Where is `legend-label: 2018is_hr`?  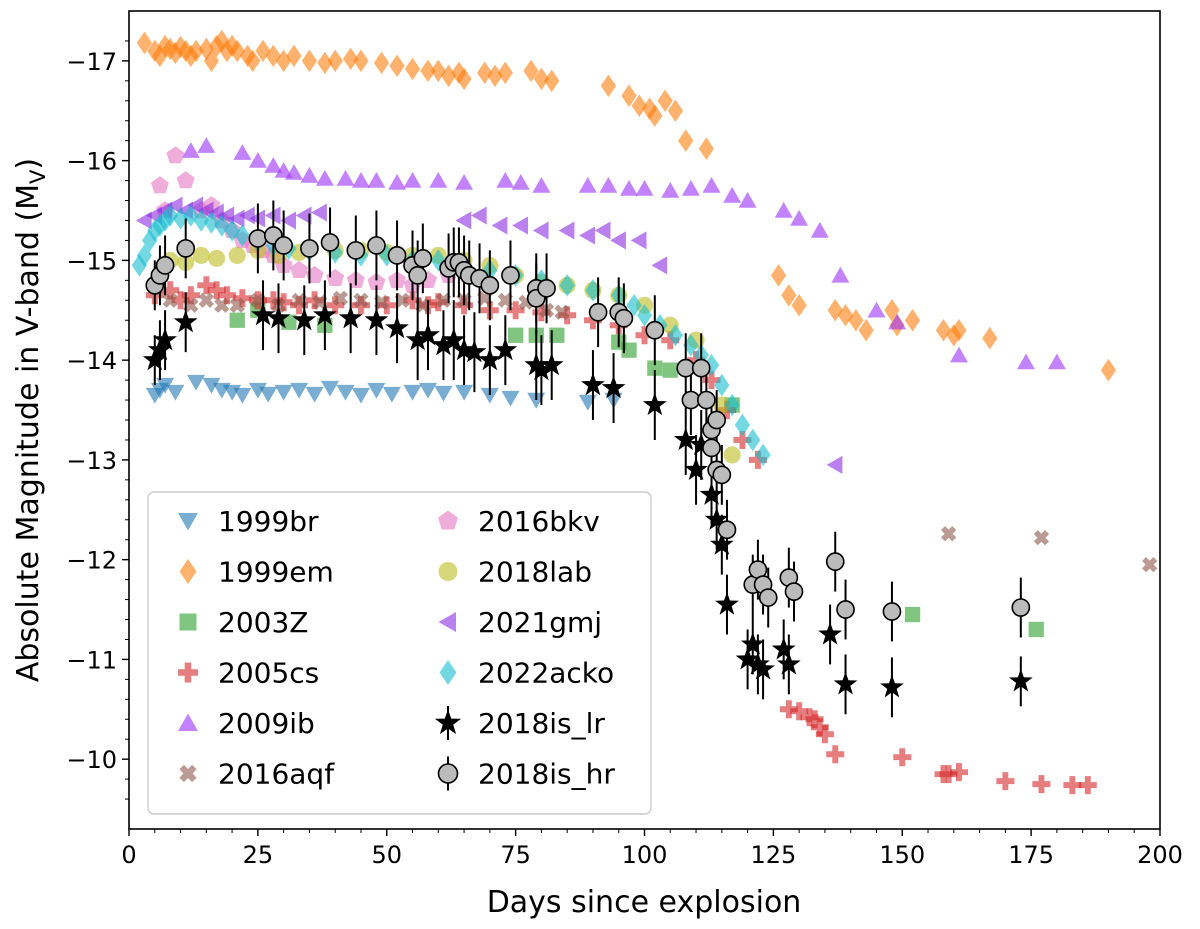 legend-label: 2018is_hr is located at coordinates (546, 774).